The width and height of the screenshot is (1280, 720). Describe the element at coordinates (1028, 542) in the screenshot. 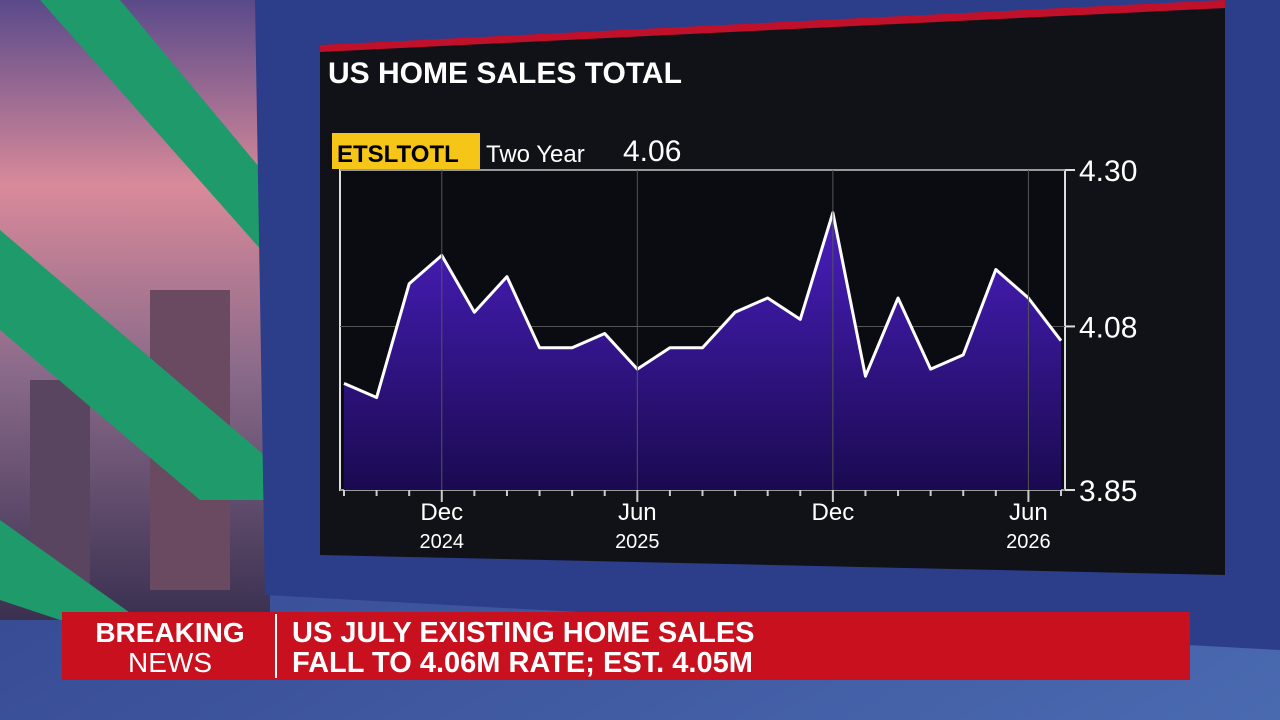

I see `x-tick-label-line: 2026` at that location.